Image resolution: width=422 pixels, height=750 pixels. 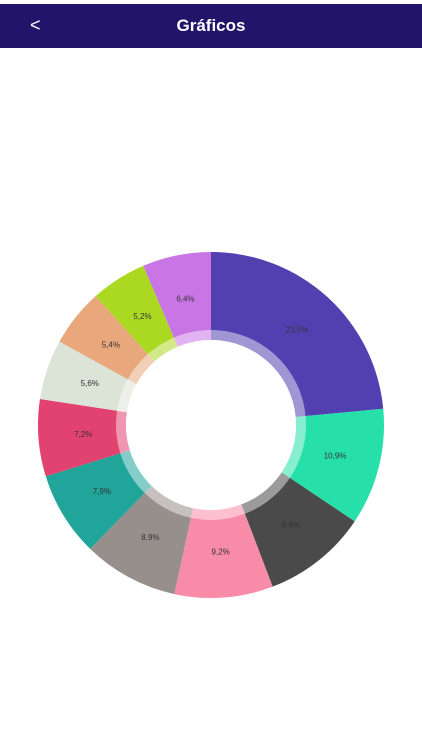 What do you see at coordinates (35, 25) in the screenshot?
I see `back-button: <` at bounding box center [35, 25].